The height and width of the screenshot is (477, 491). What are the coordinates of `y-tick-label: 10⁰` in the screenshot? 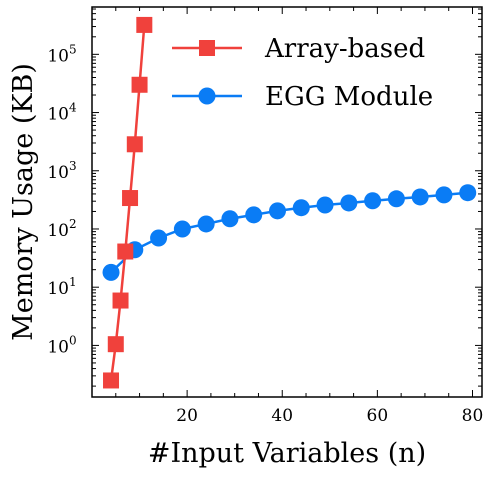 It's located at (61, 345).